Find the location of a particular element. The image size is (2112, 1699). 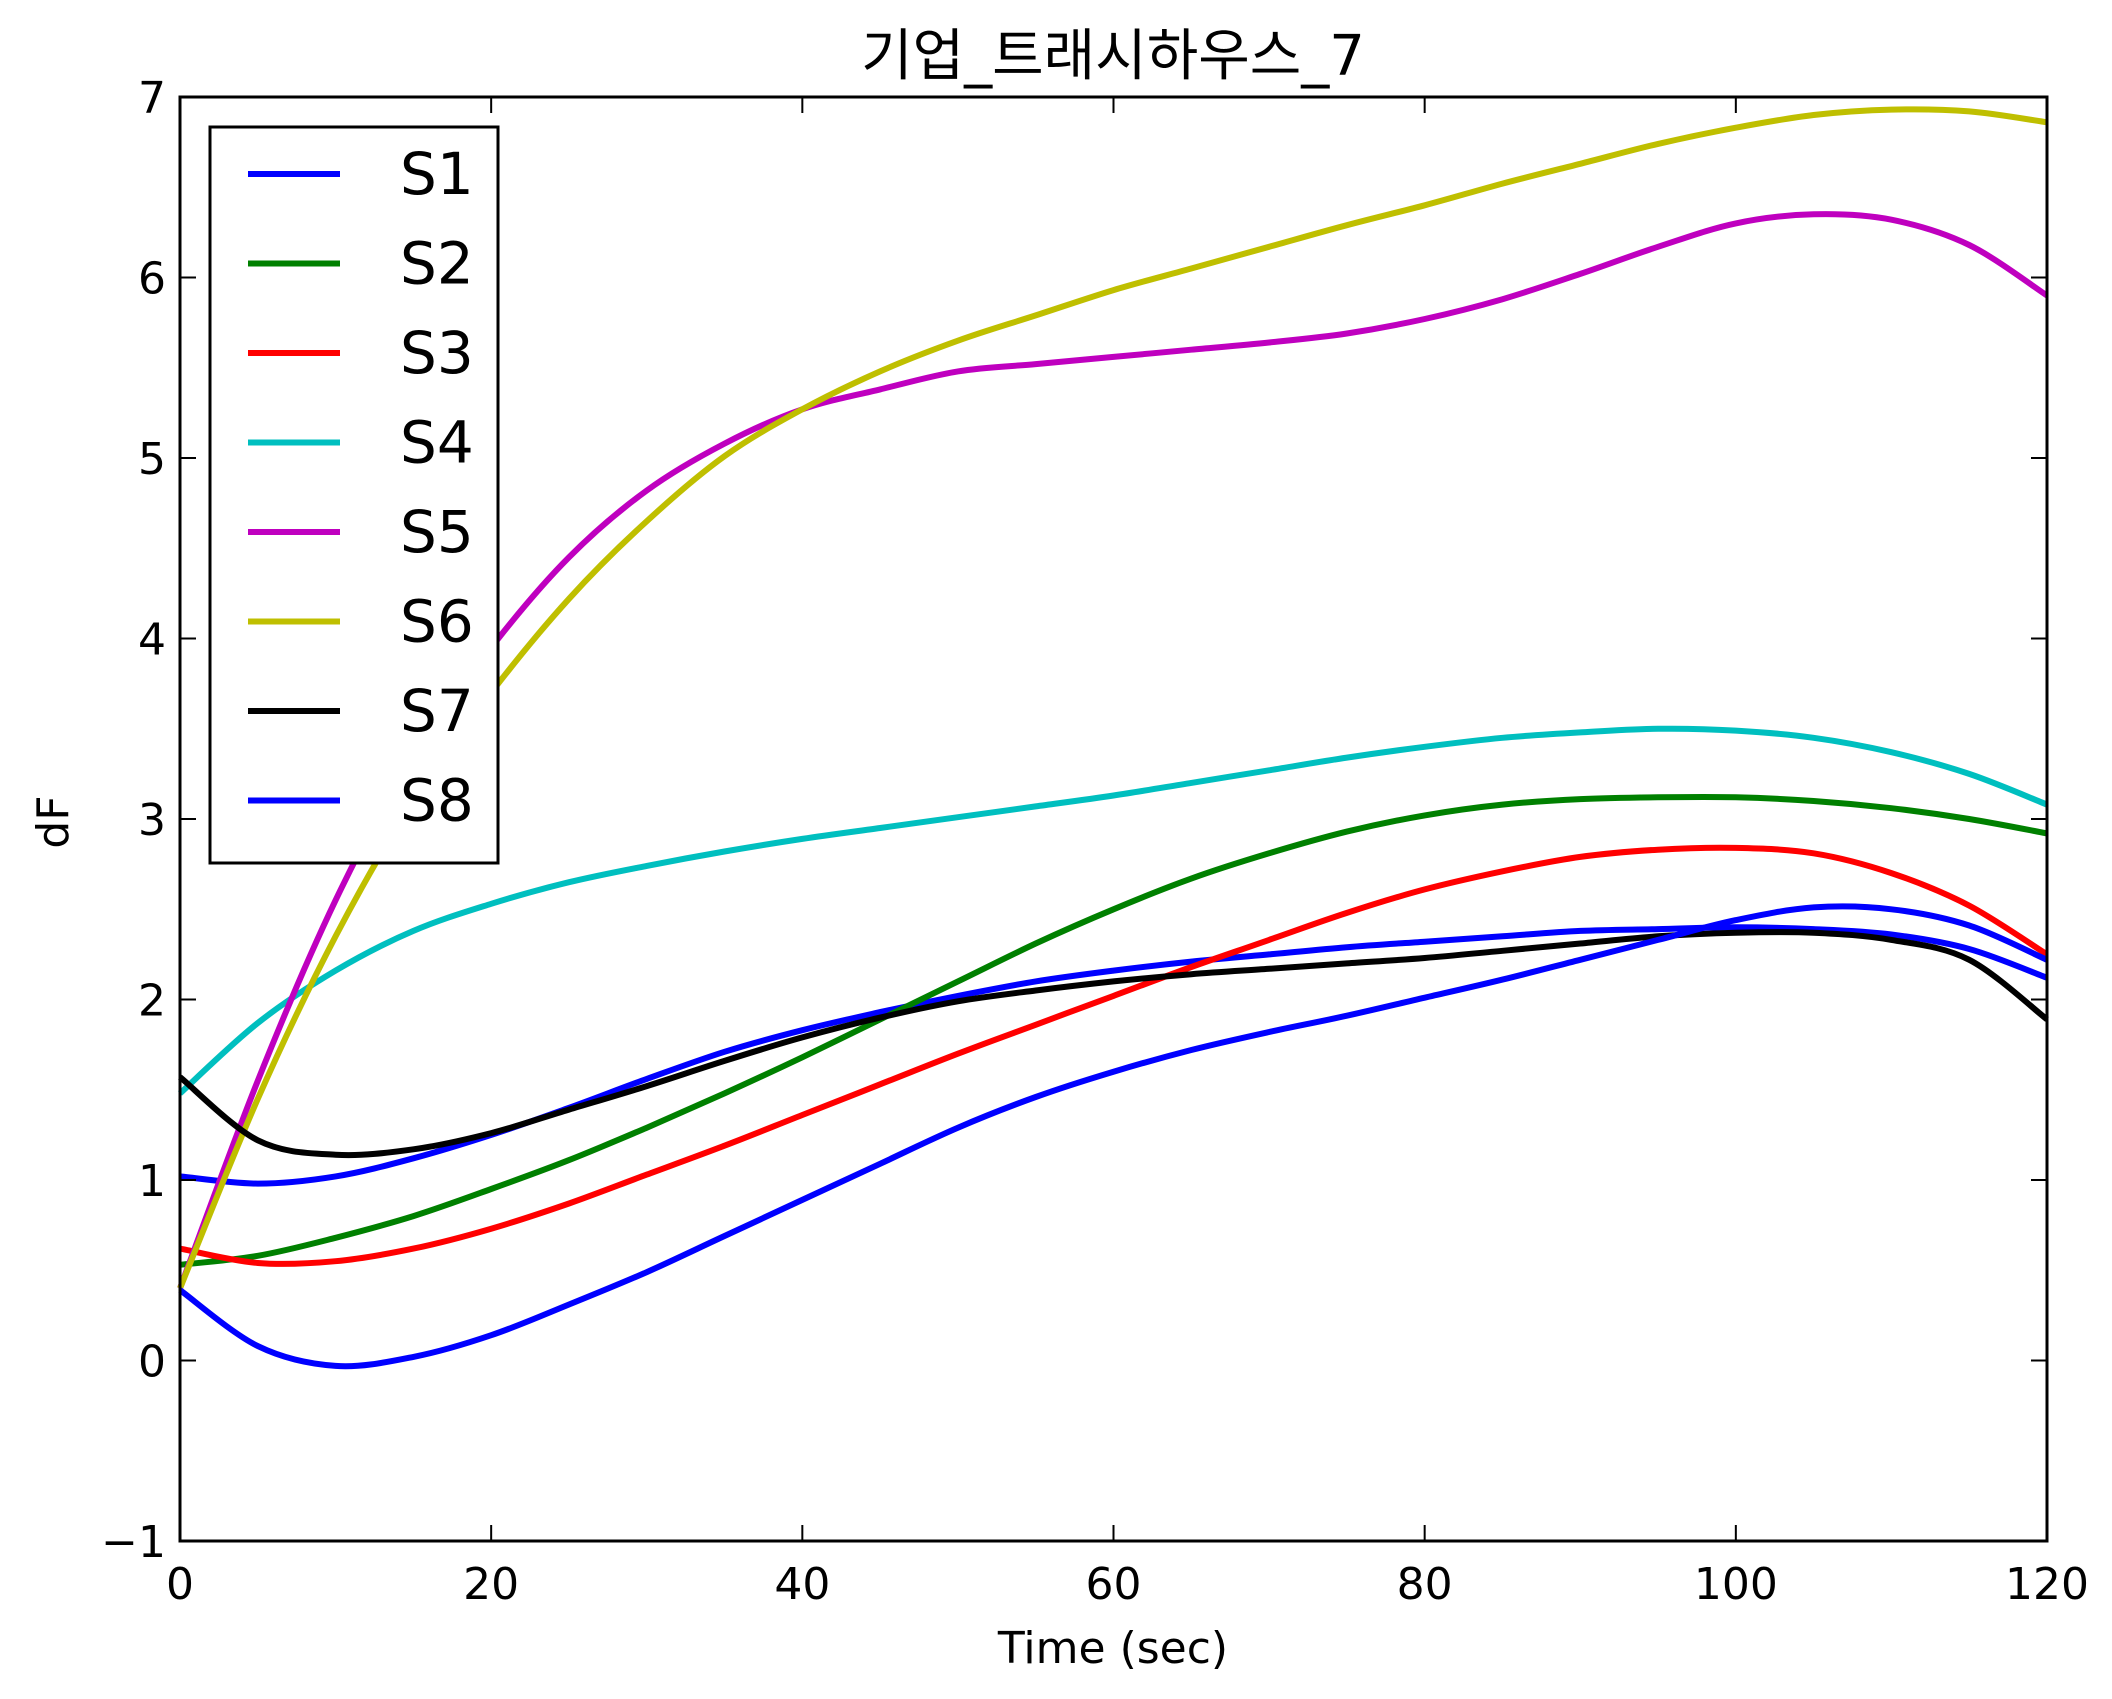

legend-label: S4 is located at coordinates (437, 443).